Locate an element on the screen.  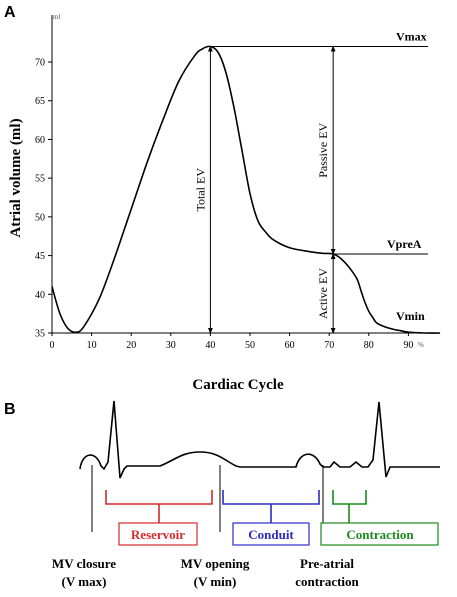
x-axis-label: Cardiac Cycle is located at coordinates (238, 385).